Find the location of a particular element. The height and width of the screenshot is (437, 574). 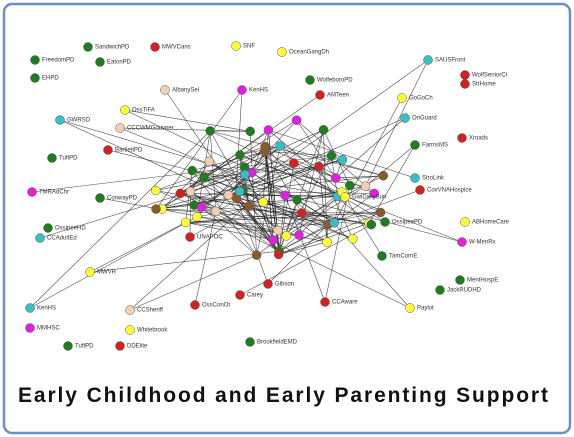

node-label: FarmsMS is located at coordinates (435, 146).